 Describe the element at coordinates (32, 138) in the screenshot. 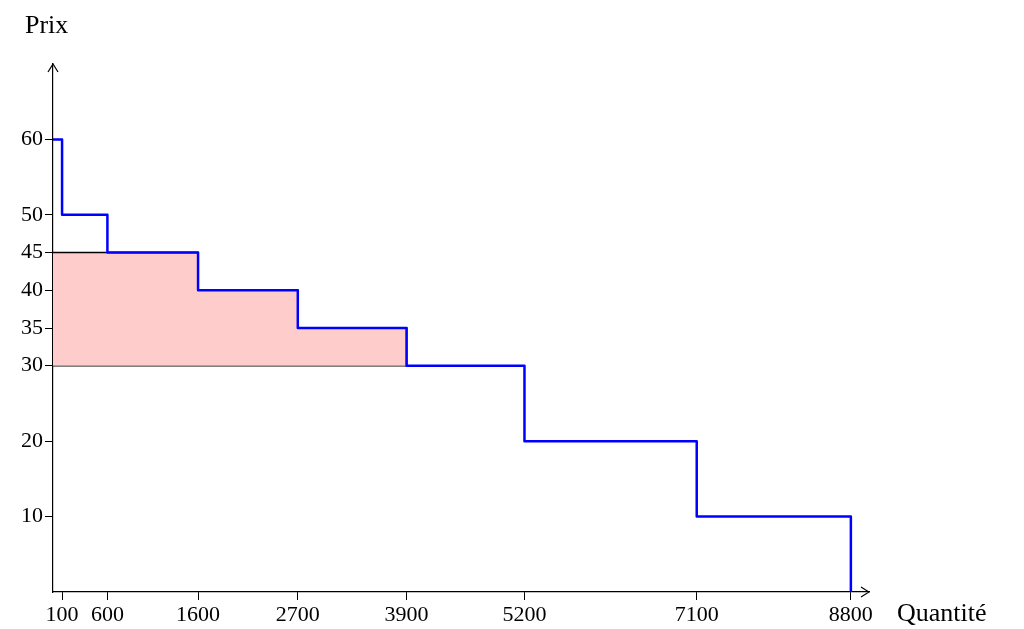

I see `y-tick-label: 60` at that location.